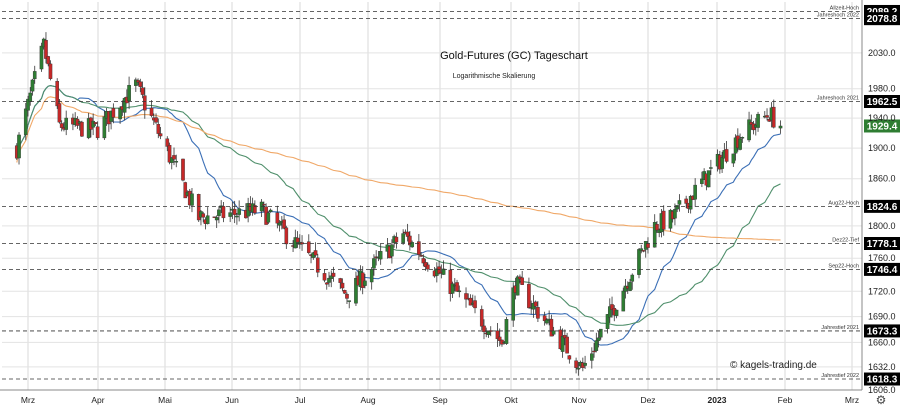 The height and width of the screenshot is (414, 900). What do you see at coordinates (845, 241) in the screenshot?
I see `level-label: Dez22-Tief` at bounding box center [845, 241].